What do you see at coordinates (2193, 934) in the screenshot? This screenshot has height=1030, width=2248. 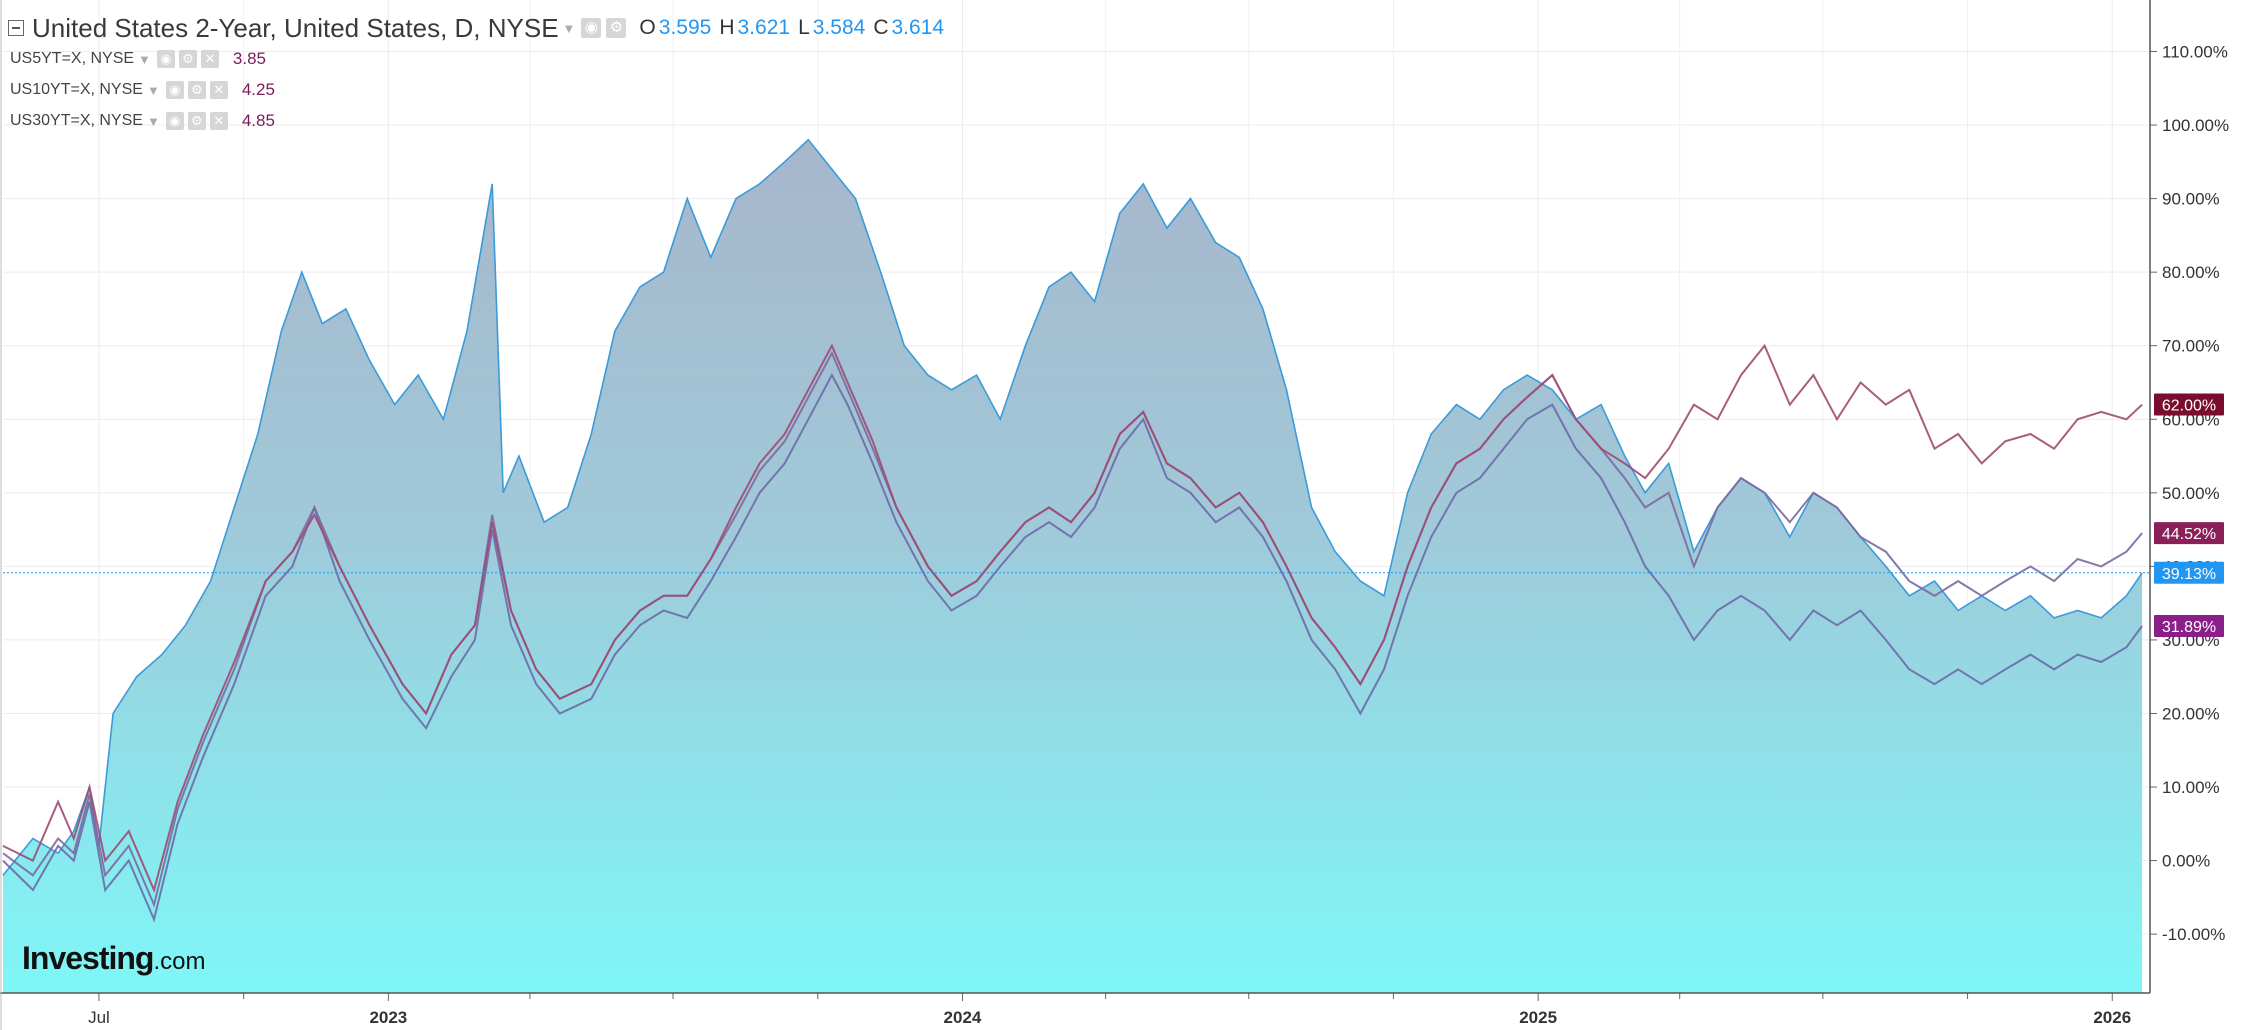 I see `y-tick-label: -10.00%` at bounding box center [2193, 934].